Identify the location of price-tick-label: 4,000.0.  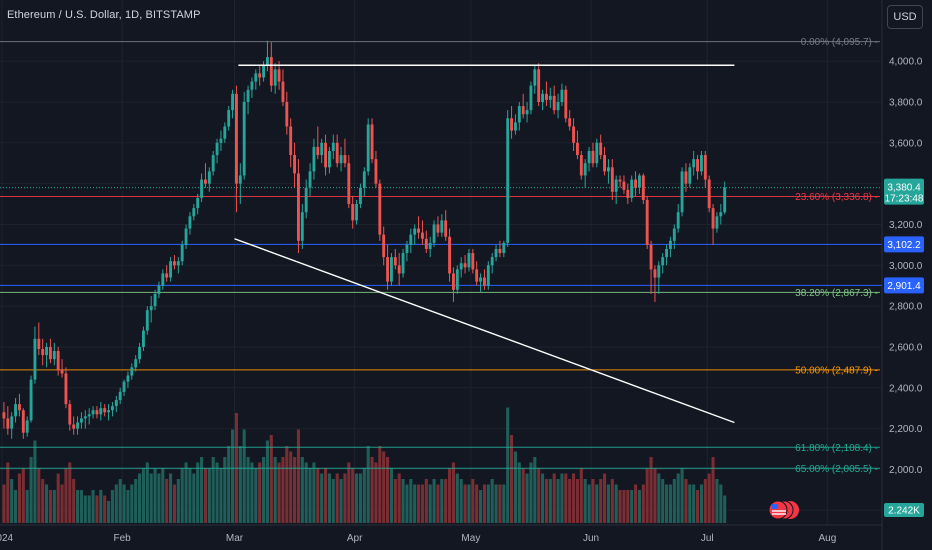
(906, 62).